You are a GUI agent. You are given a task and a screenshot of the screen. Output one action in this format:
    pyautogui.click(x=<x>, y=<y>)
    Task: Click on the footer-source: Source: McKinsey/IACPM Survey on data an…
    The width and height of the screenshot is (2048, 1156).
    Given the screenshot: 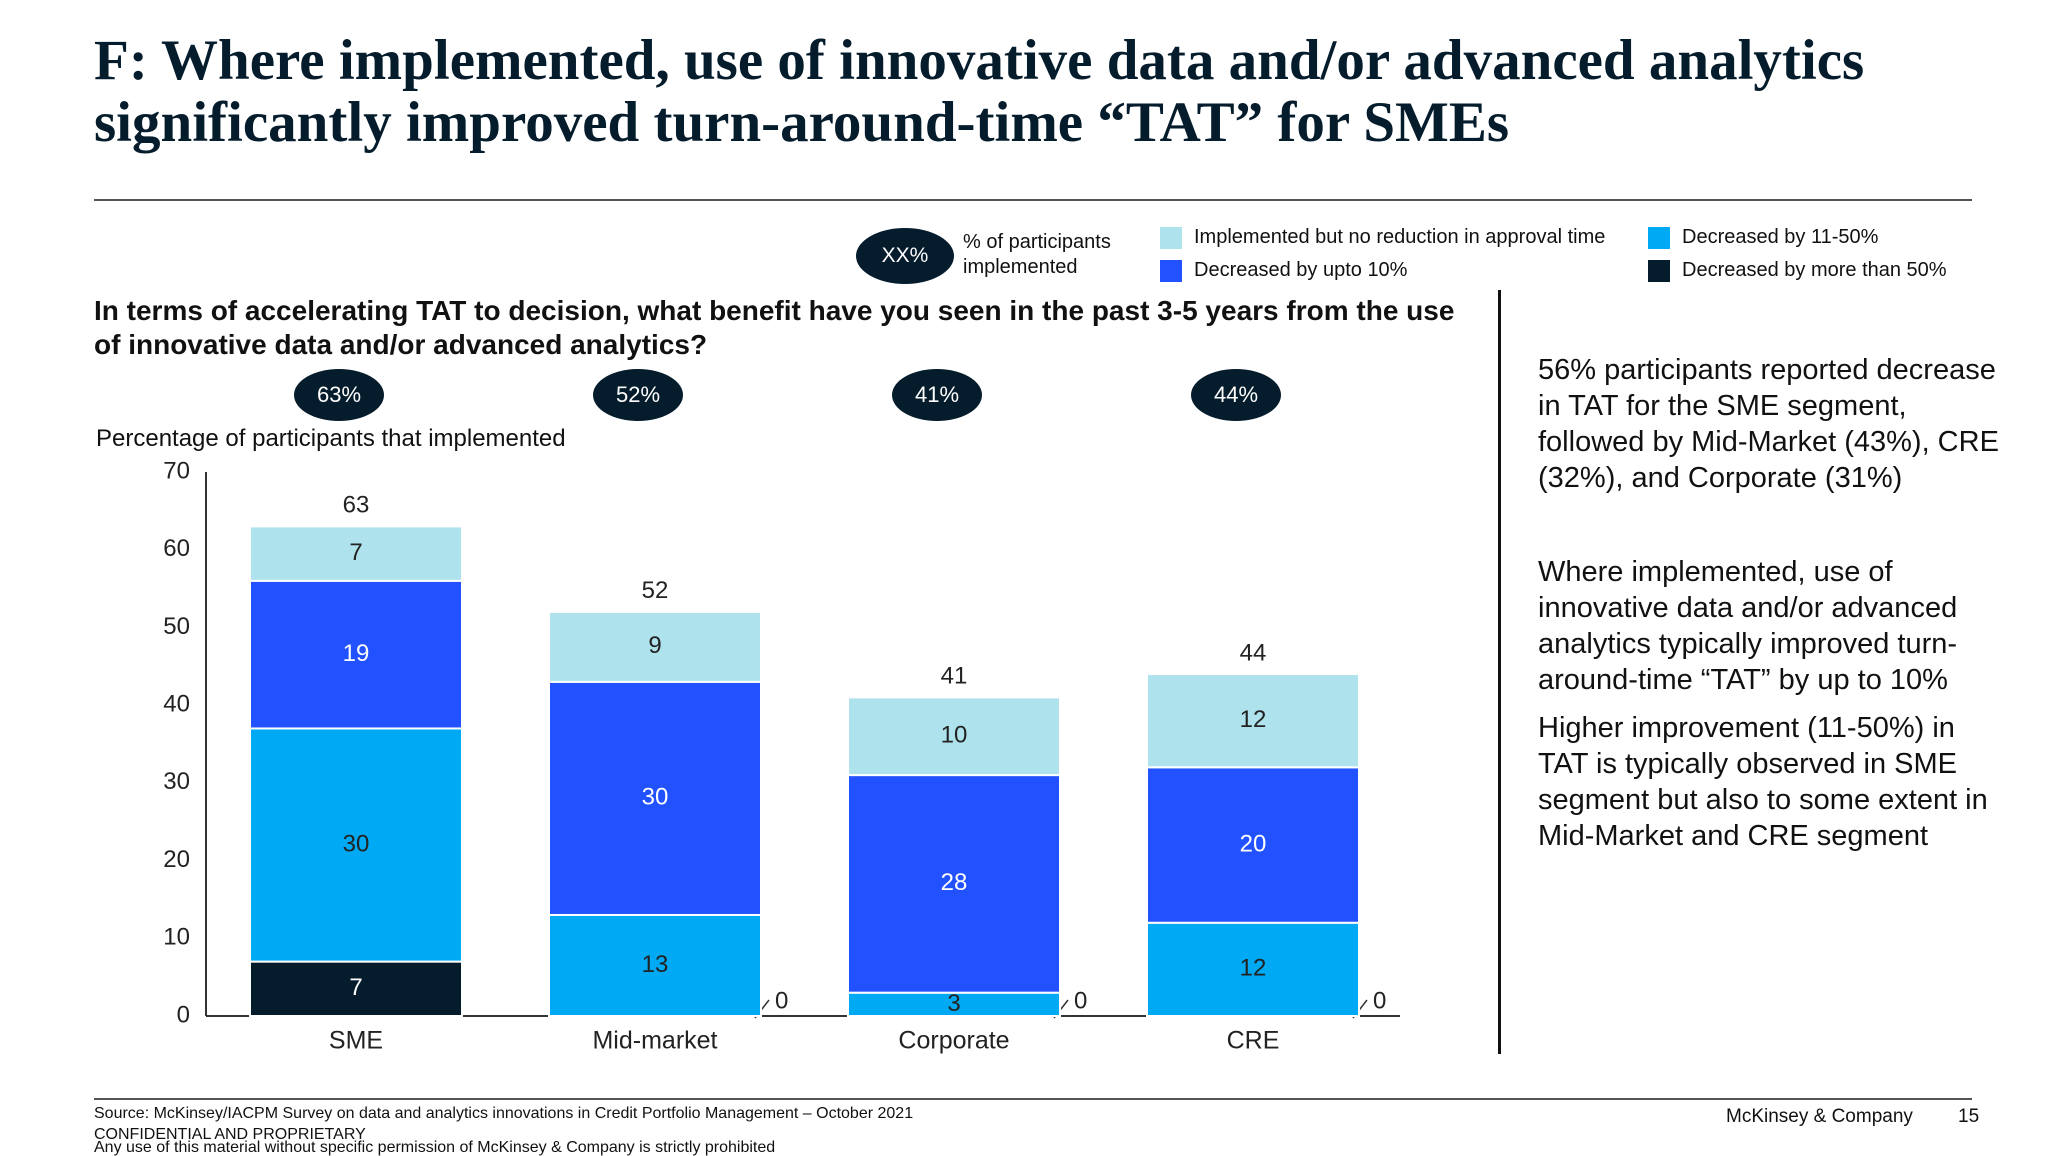 What is the action you would take?
    pyautogui.click(x=504, y=1113)
    